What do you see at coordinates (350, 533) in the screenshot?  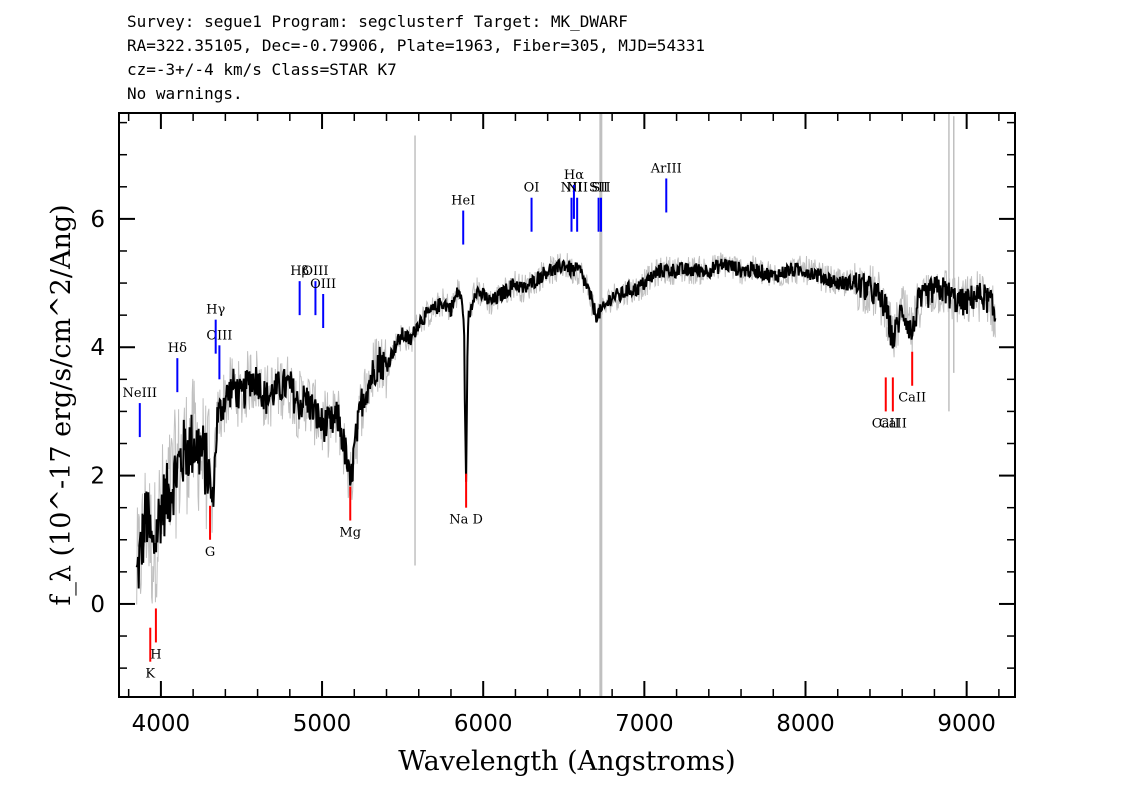 I see `line-label: Mg` at bounding box center [350, 533].